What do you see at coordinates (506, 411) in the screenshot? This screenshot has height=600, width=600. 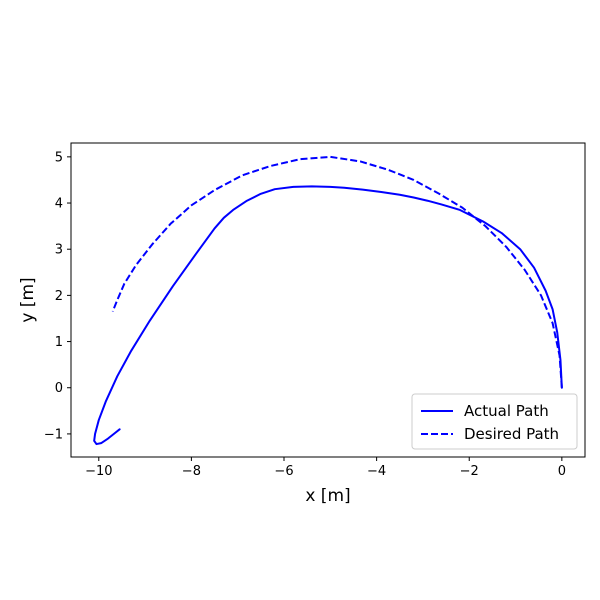 I see `legend-label: Actual Path` at bounding box center [506, 411].